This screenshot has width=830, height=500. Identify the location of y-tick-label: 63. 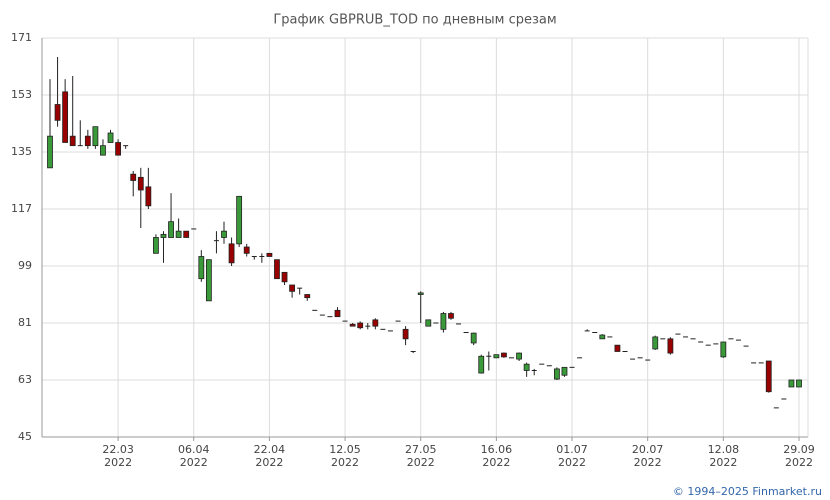
(25, 379).